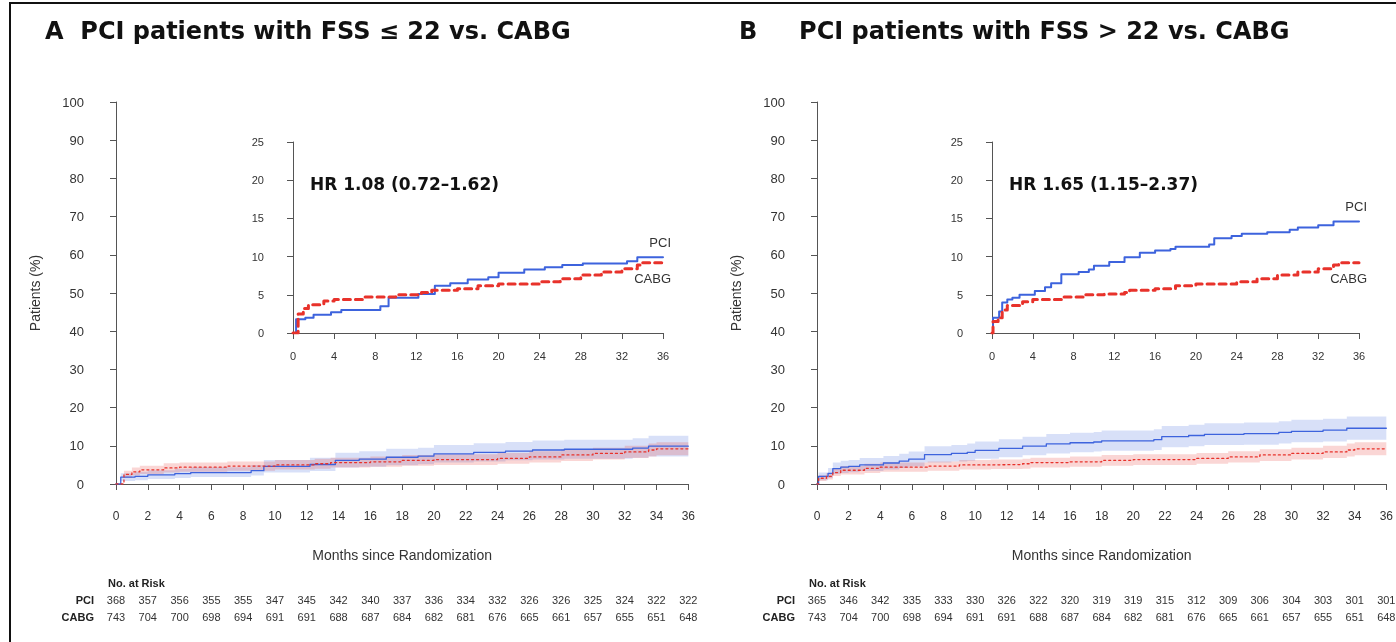  What do you see at coordinates (593, 516) in the screenshot?
I see `x-tick-label: 30` at bounding box center [593, 516].